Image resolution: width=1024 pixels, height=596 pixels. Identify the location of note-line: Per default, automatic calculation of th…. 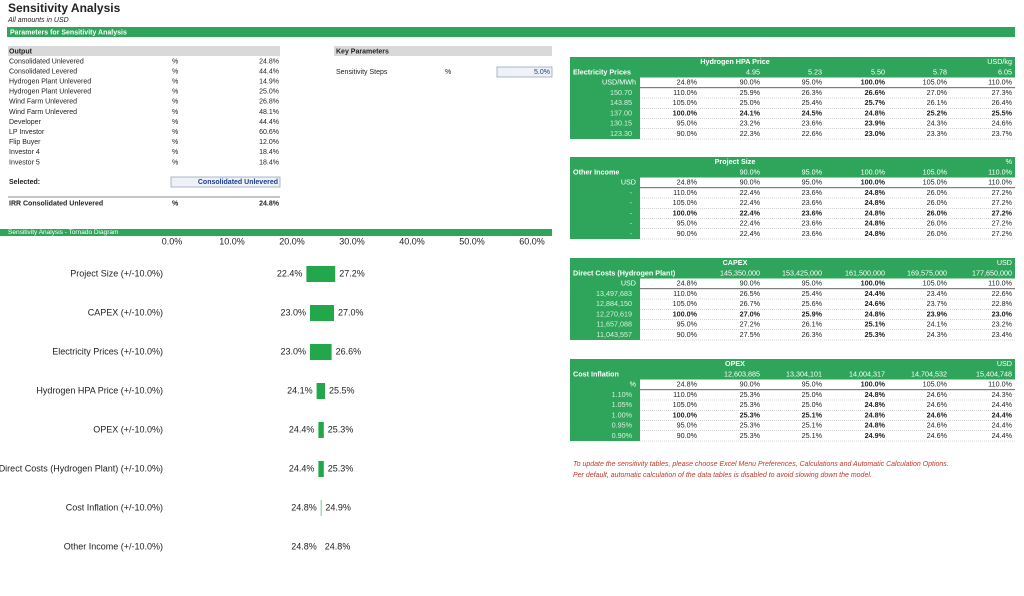
(722, 475).